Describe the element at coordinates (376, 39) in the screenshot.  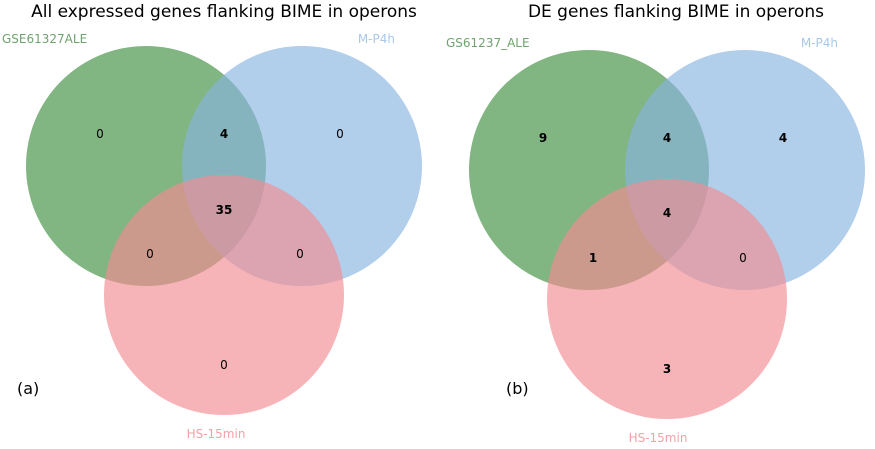
I see `panel-a-set-b-label: M-P4h` at that location.